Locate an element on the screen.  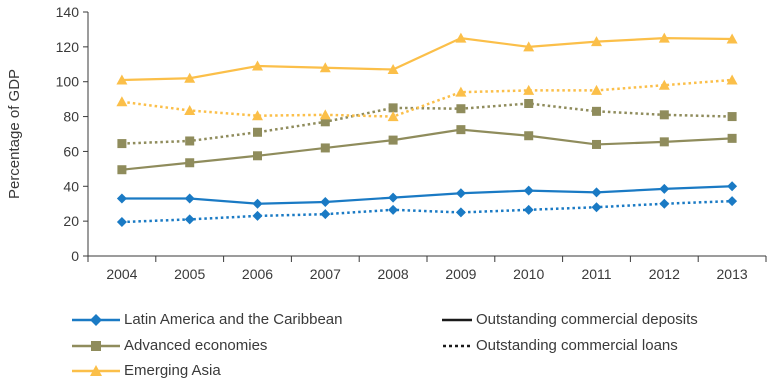
y-tick-label: 100 is located at coordinates (68, 82).